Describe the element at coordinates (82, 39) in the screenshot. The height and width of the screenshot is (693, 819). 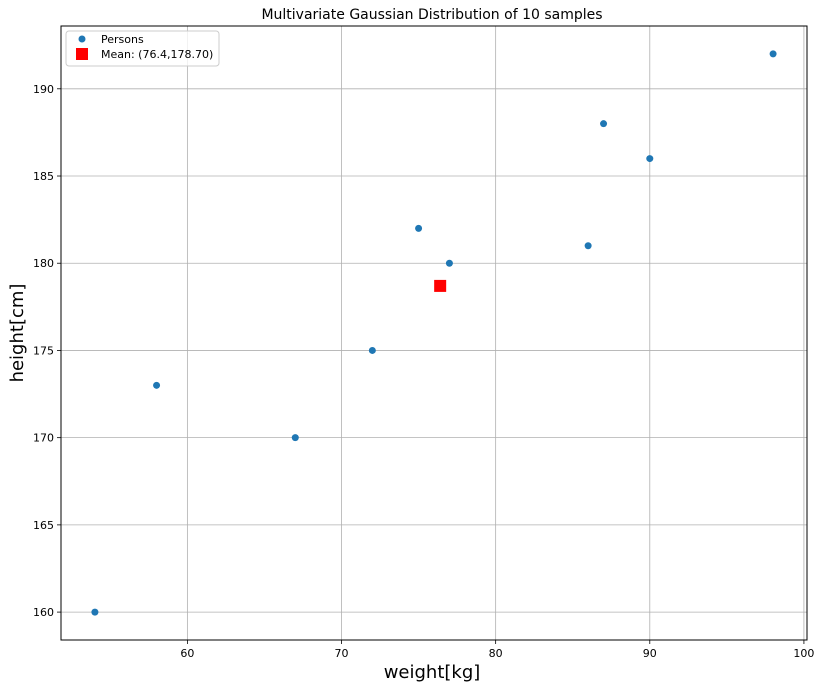
I see `legend-marker-persons` at that location.